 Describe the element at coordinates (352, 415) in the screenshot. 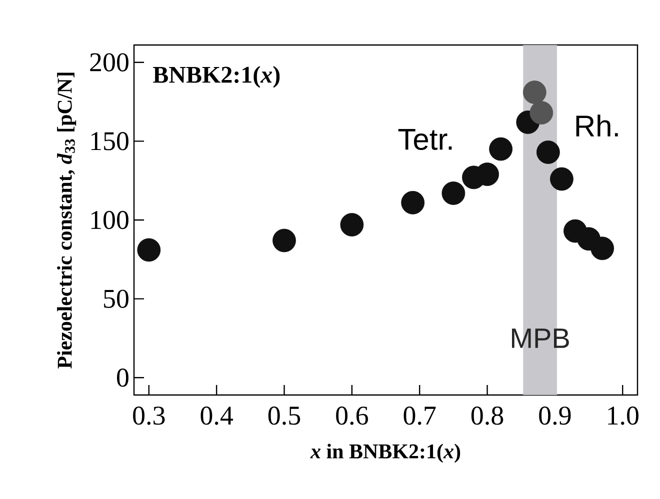

I see `x-tick-label: 0.6` at that location.